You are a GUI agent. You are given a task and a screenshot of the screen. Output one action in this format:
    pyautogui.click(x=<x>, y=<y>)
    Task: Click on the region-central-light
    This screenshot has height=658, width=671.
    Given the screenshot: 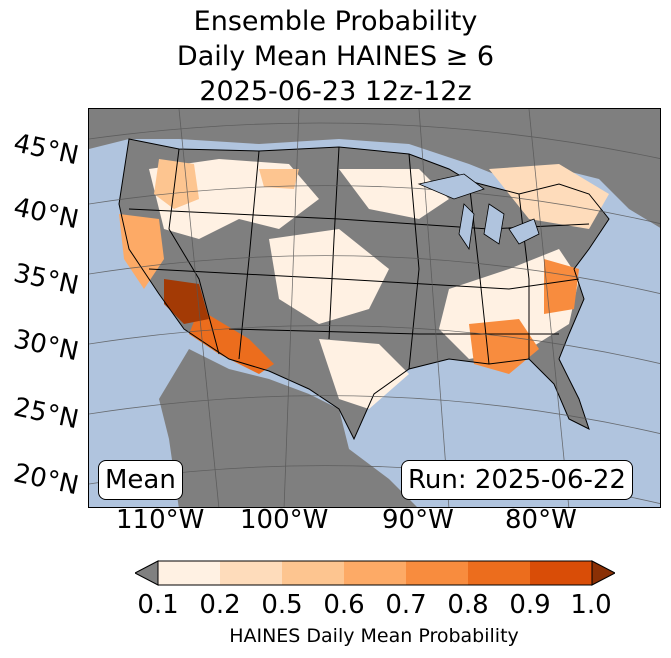 What is the action you would take?
    pyautogui.click(x=329, y=276)
    